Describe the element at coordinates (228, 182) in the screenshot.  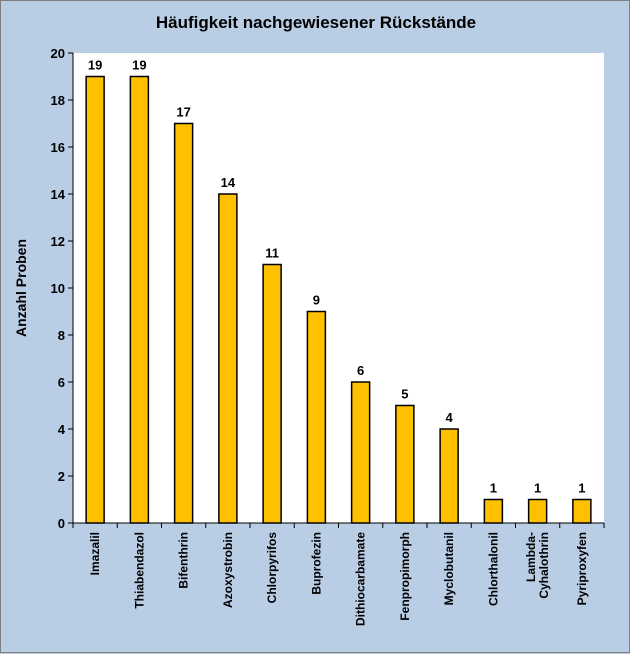
I see `data-label: 14` at that location.